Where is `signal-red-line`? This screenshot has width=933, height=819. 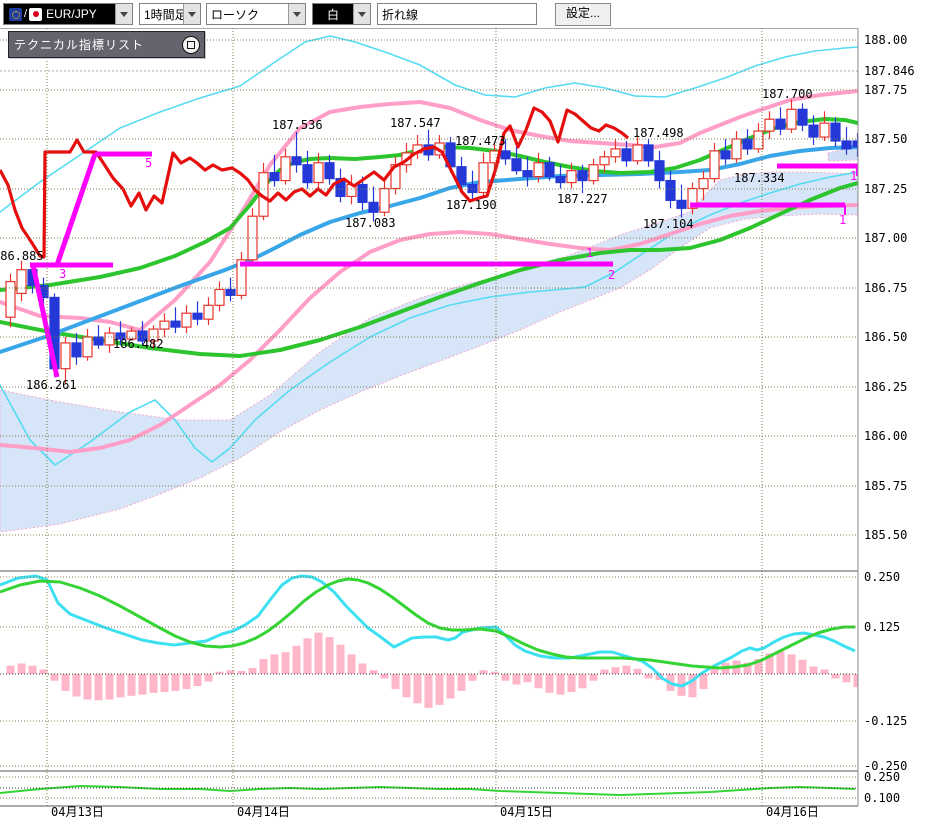
signal-red-line is located at coordinates (315, 182).